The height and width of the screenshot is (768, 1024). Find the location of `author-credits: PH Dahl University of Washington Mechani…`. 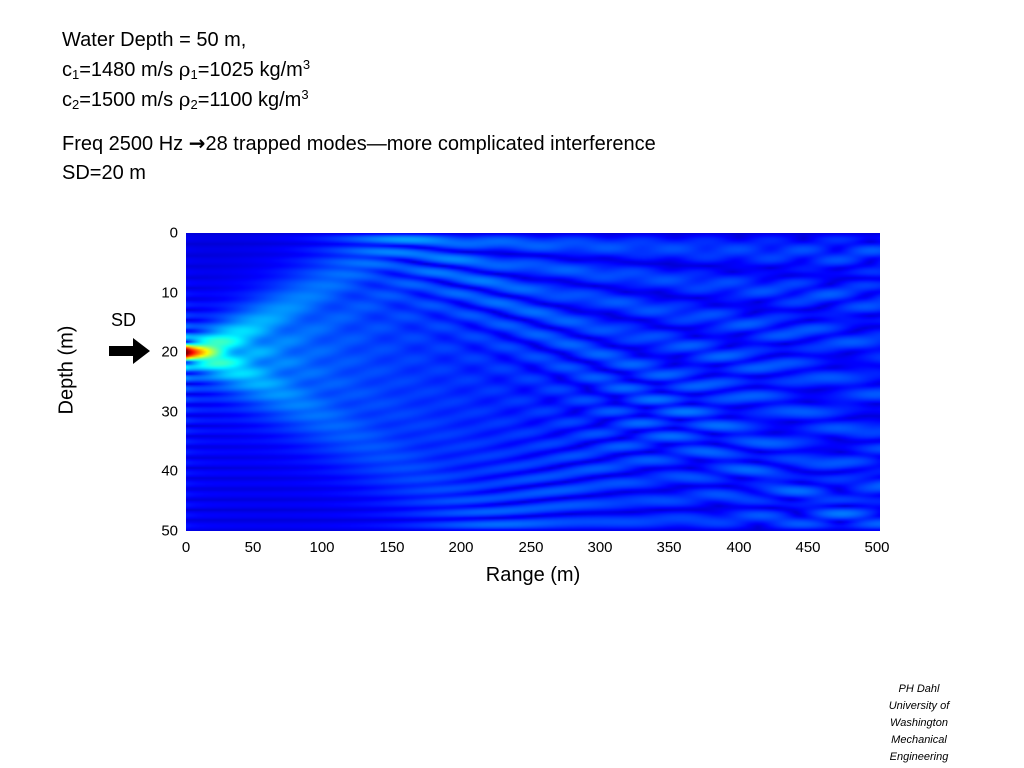

author-credits: PH Dahl University of Washington Mechani… is located at coordinates (919, 723).